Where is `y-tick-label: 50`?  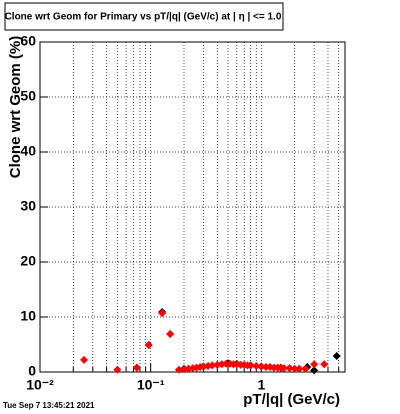
y-tick-label: 50 is located at coordinates (28, 96).